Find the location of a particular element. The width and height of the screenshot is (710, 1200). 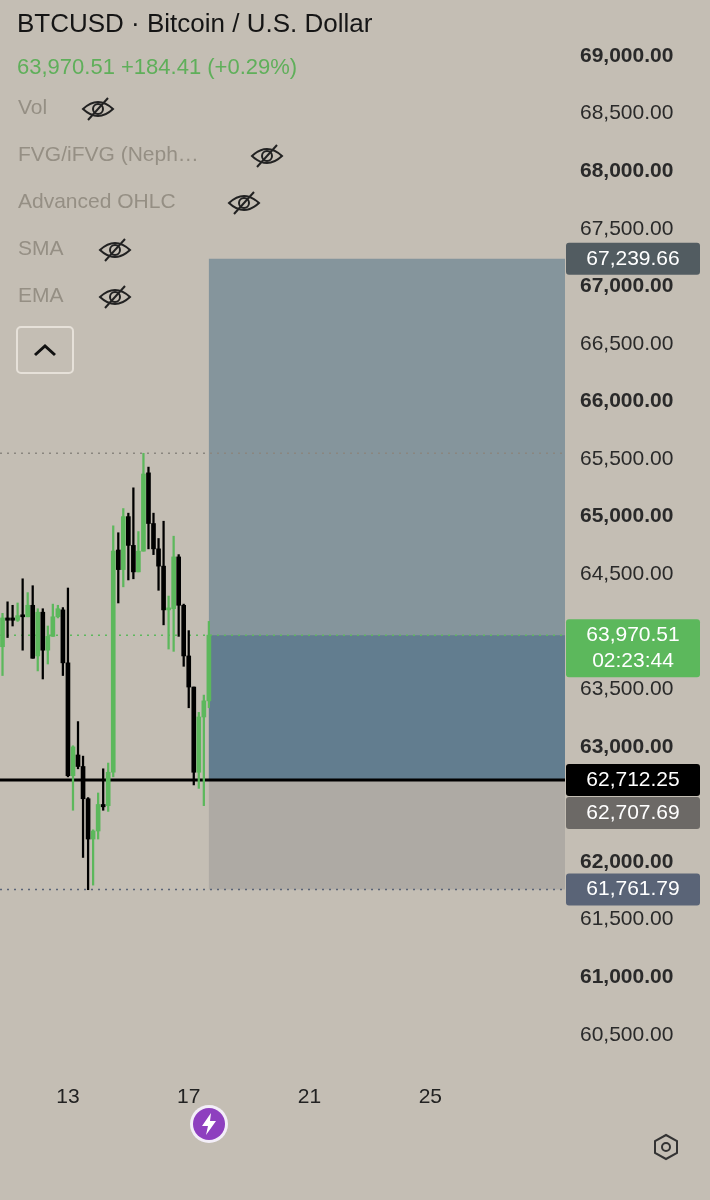

y-tick-label: 65,000.00 is located at coordinates (627, 515).